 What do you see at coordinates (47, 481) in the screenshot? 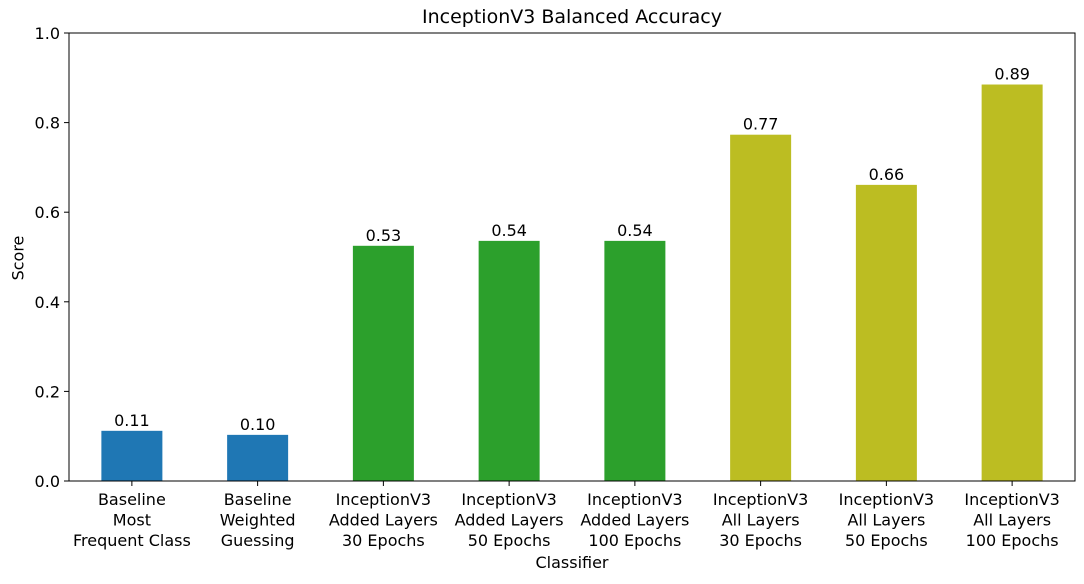
I see `y-tick-label: 0.0` at bounding box center [47, 481].